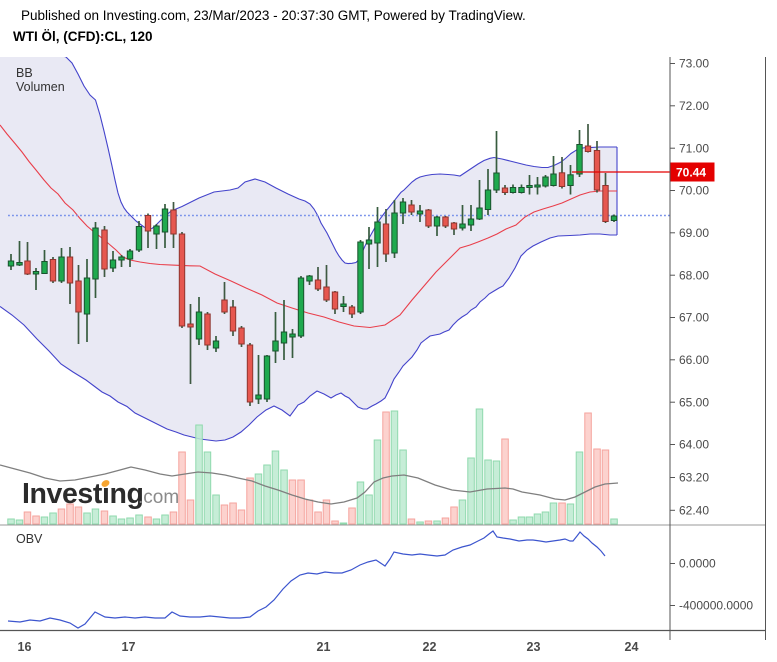 This screenshot has width=777, height=662. I want to click on svg-text: 65.00, so click(694, 402).